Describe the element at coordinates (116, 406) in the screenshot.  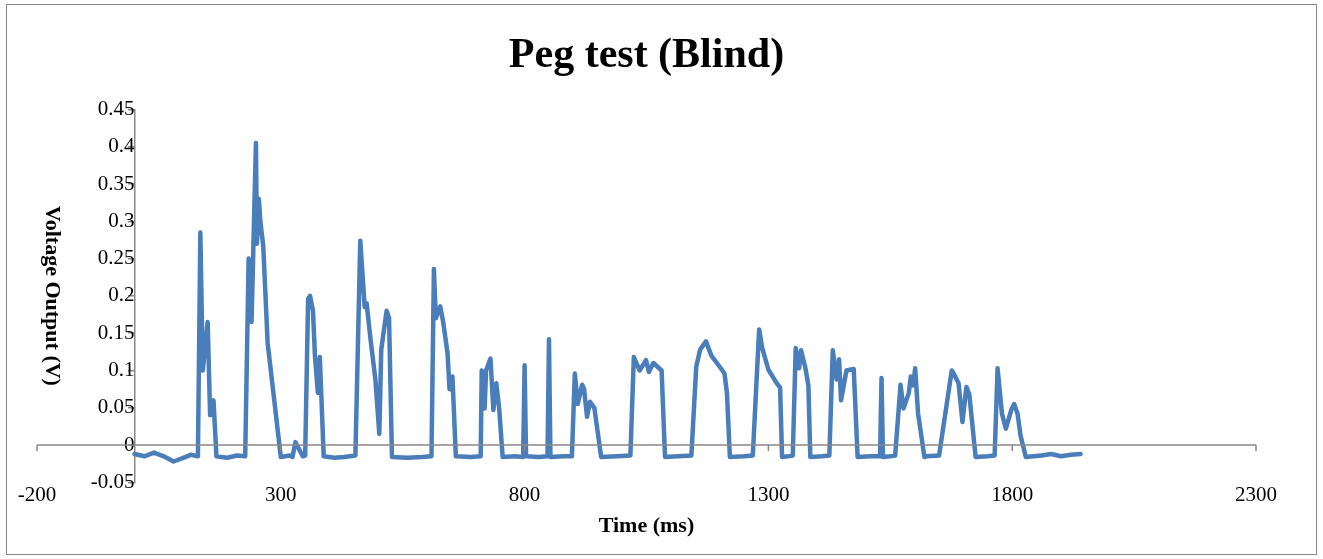
I see `y-tick-label: 0.05` at that location.